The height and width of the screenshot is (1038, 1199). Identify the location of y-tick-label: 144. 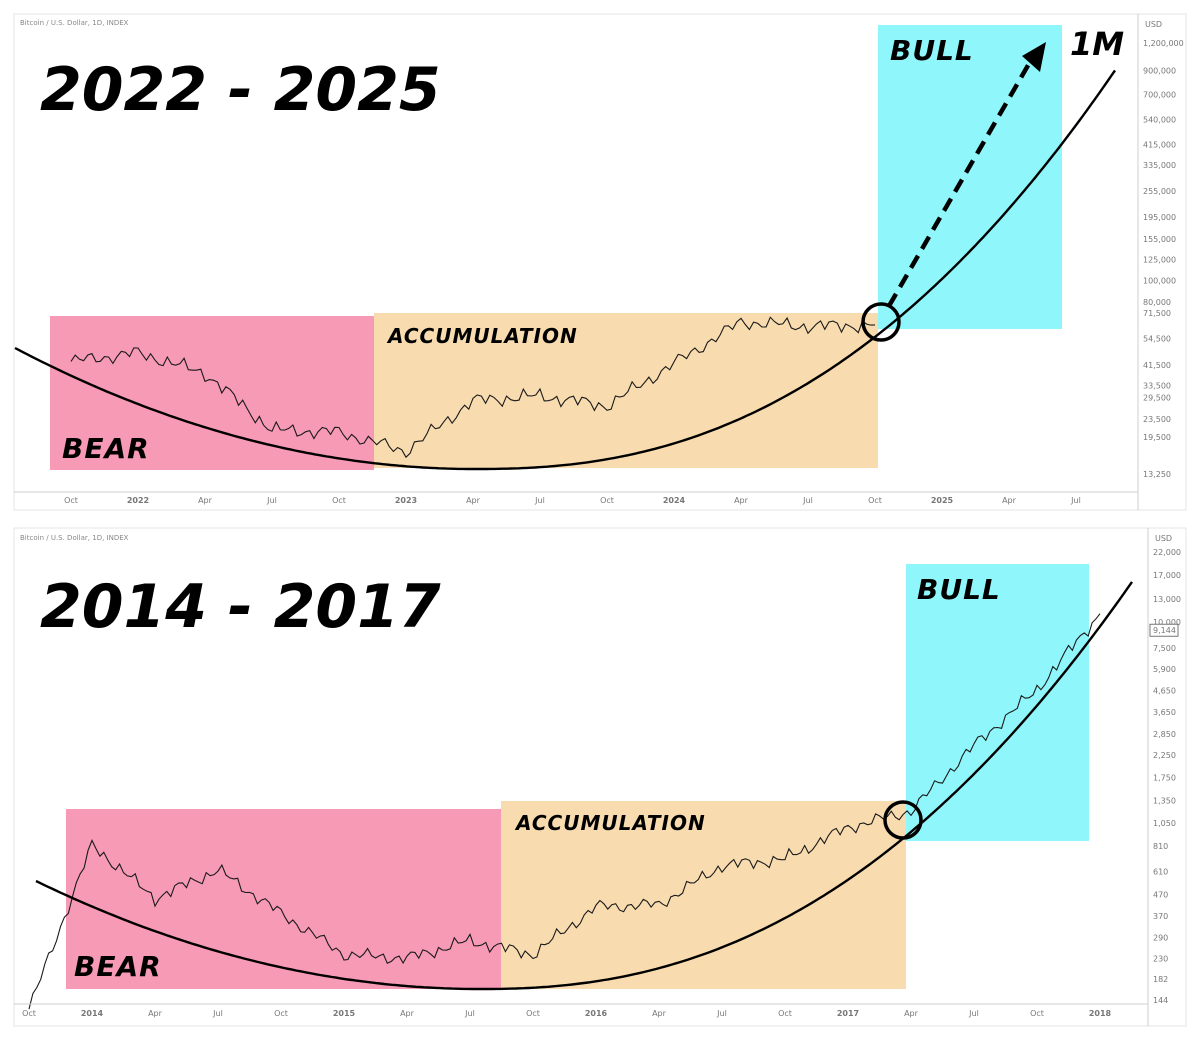
(1160, 1000).